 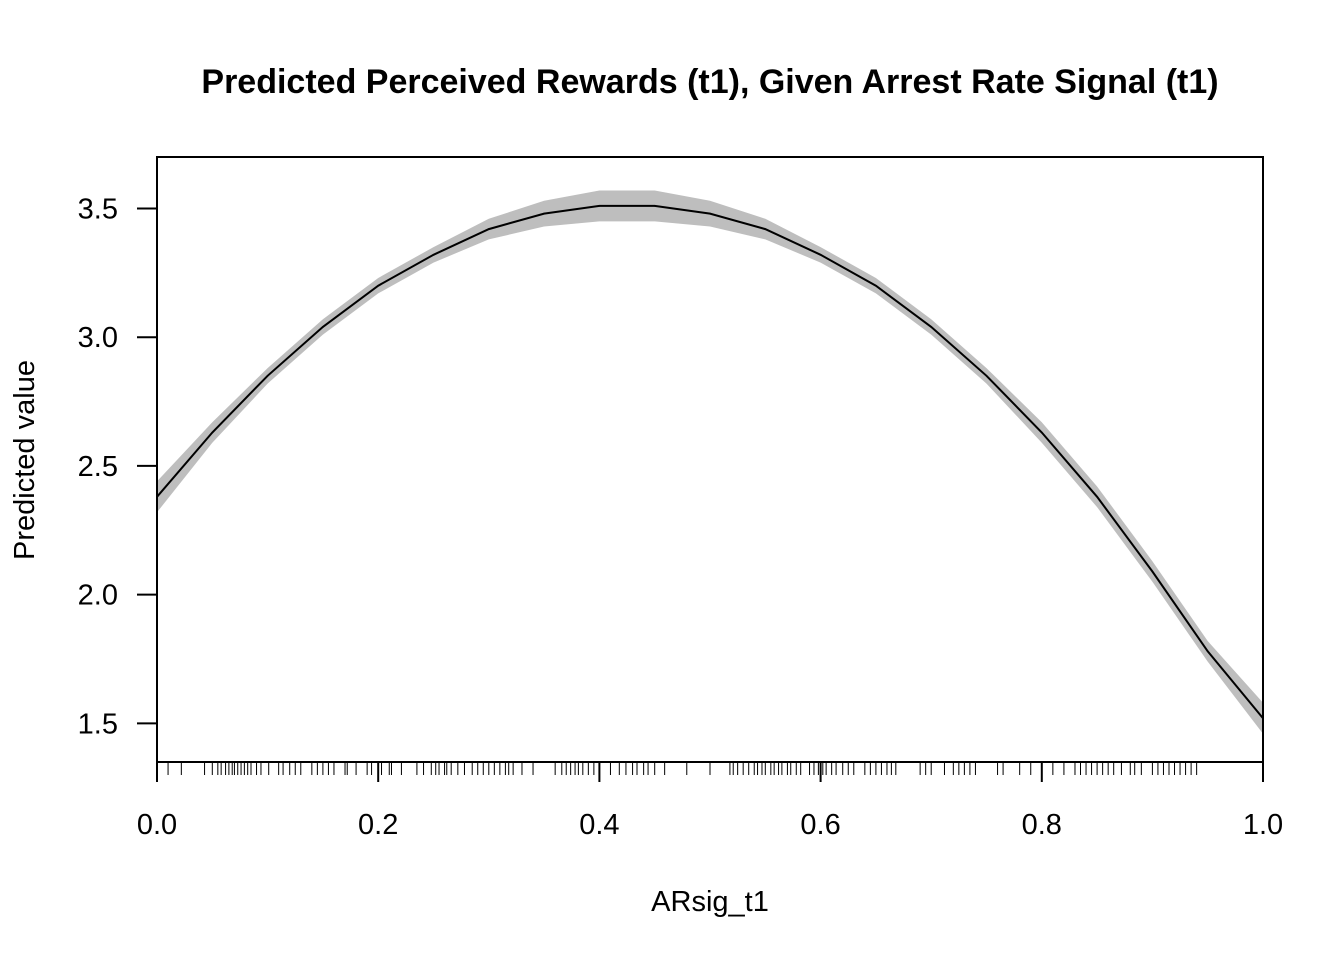 What do you see at coordinates (98, 724) in the screenshot?
I see `y-tick-label: 1.5` at bounding box center [98, 724].